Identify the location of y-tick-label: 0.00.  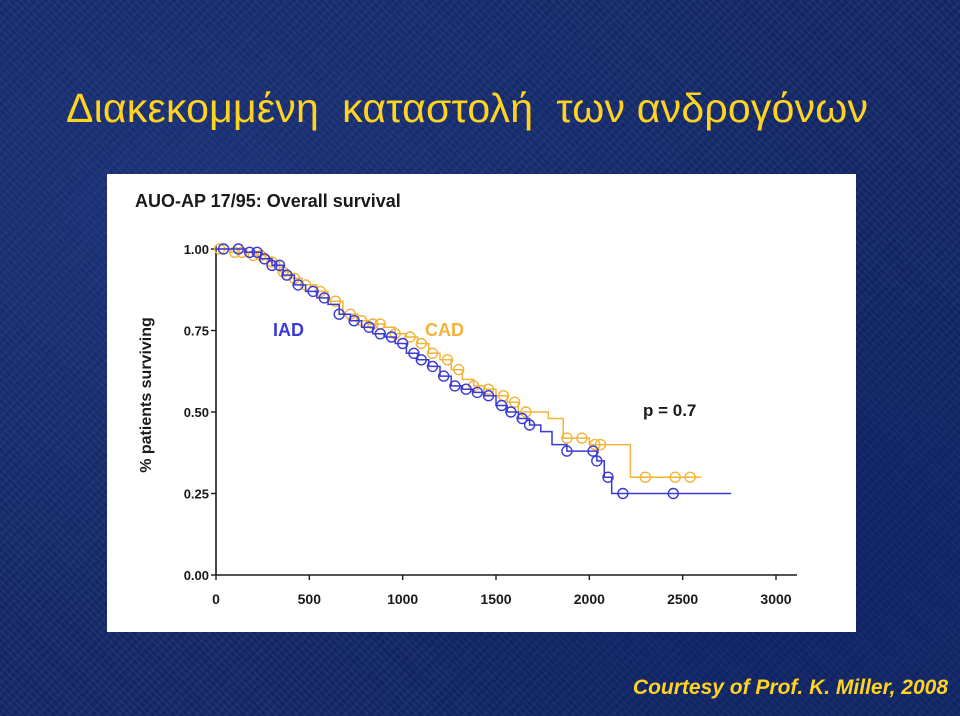
(196, 575).